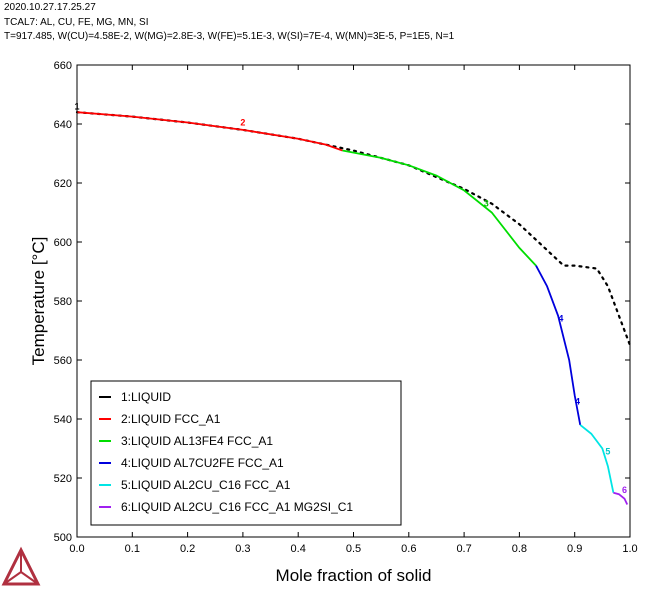  I want to click on y-tick-label: 660, so click(63, 66).